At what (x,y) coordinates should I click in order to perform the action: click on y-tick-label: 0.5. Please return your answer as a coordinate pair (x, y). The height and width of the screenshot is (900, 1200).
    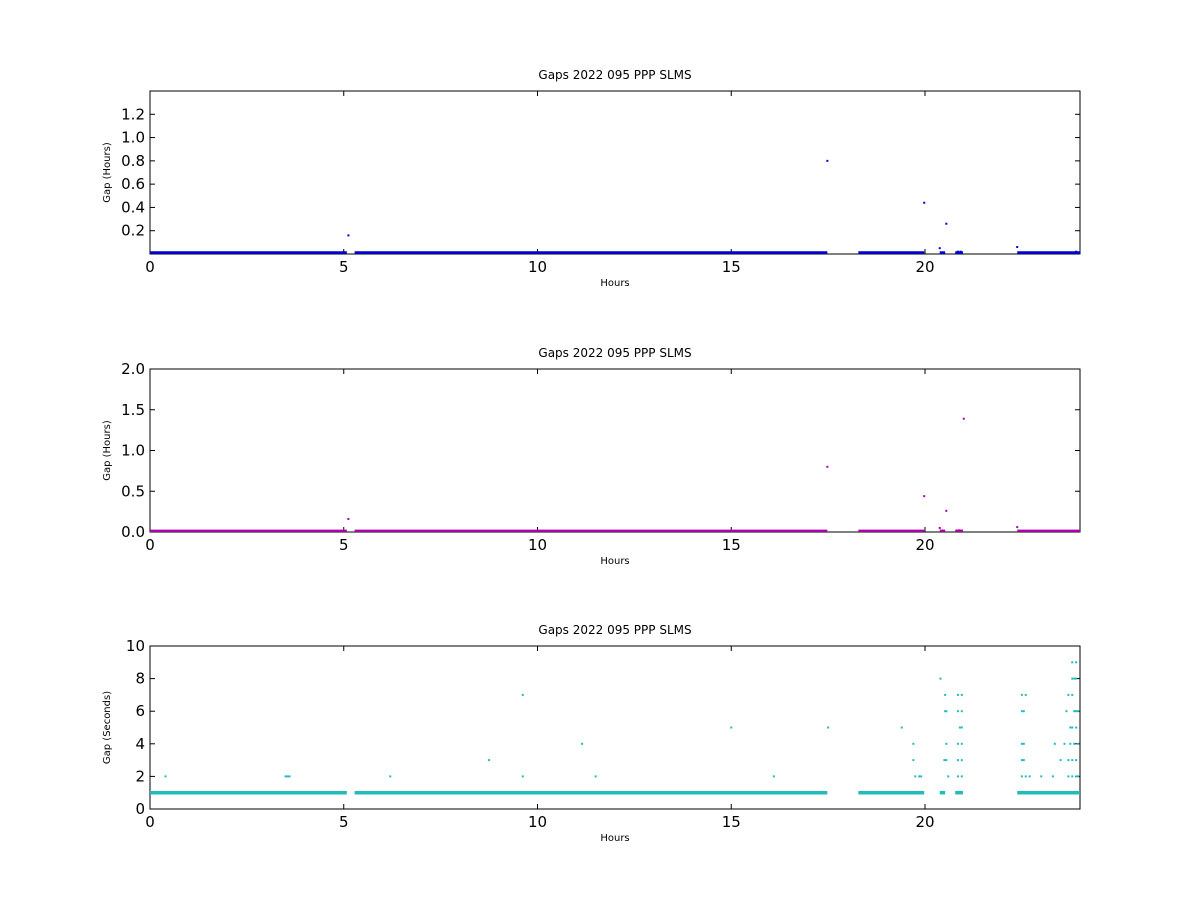
    Looking at the image, I should click on (133, 491).